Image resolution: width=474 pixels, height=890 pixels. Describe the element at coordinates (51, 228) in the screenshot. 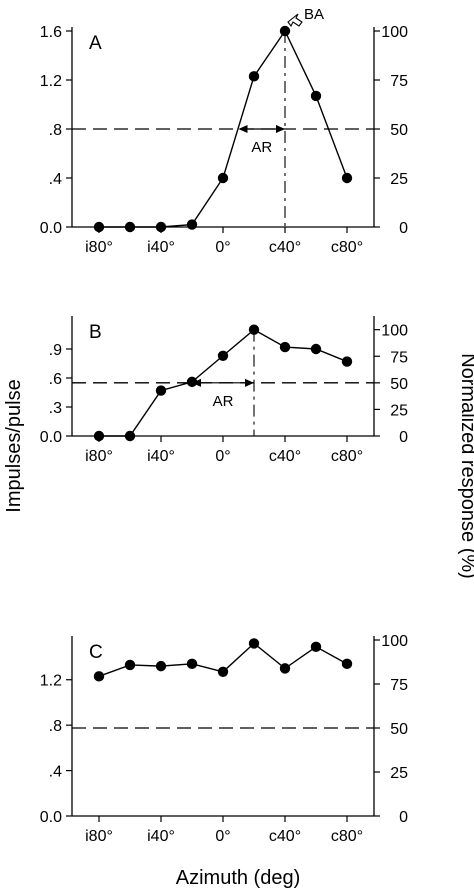

I see `panel-a-left-tick-label: 0.0` at that location.